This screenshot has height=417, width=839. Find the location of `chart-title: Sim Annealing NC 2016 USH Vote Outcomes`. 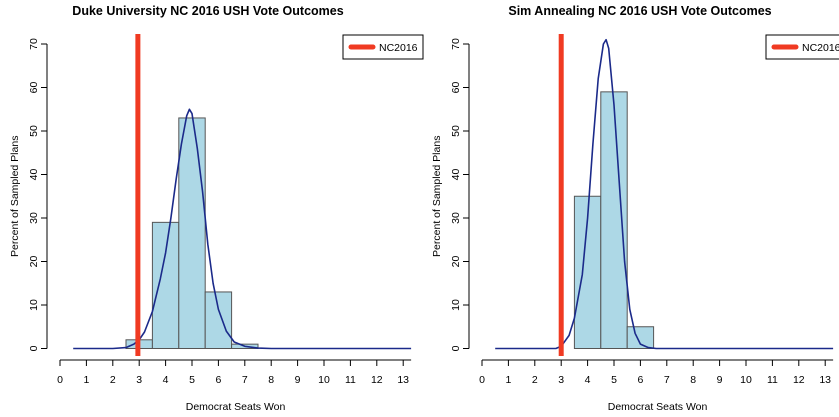

chart-title: Sim Annealing NC 2016 USH Vote Outcomes is located at coordinates (639, 11).